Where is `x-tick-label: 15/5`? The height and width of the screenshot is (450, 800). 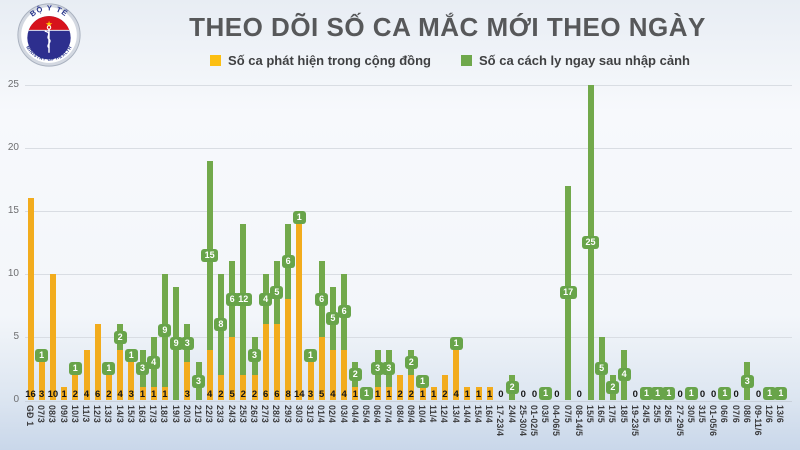 x-tick-label: 15/5 is located at coordinates (590, 414).